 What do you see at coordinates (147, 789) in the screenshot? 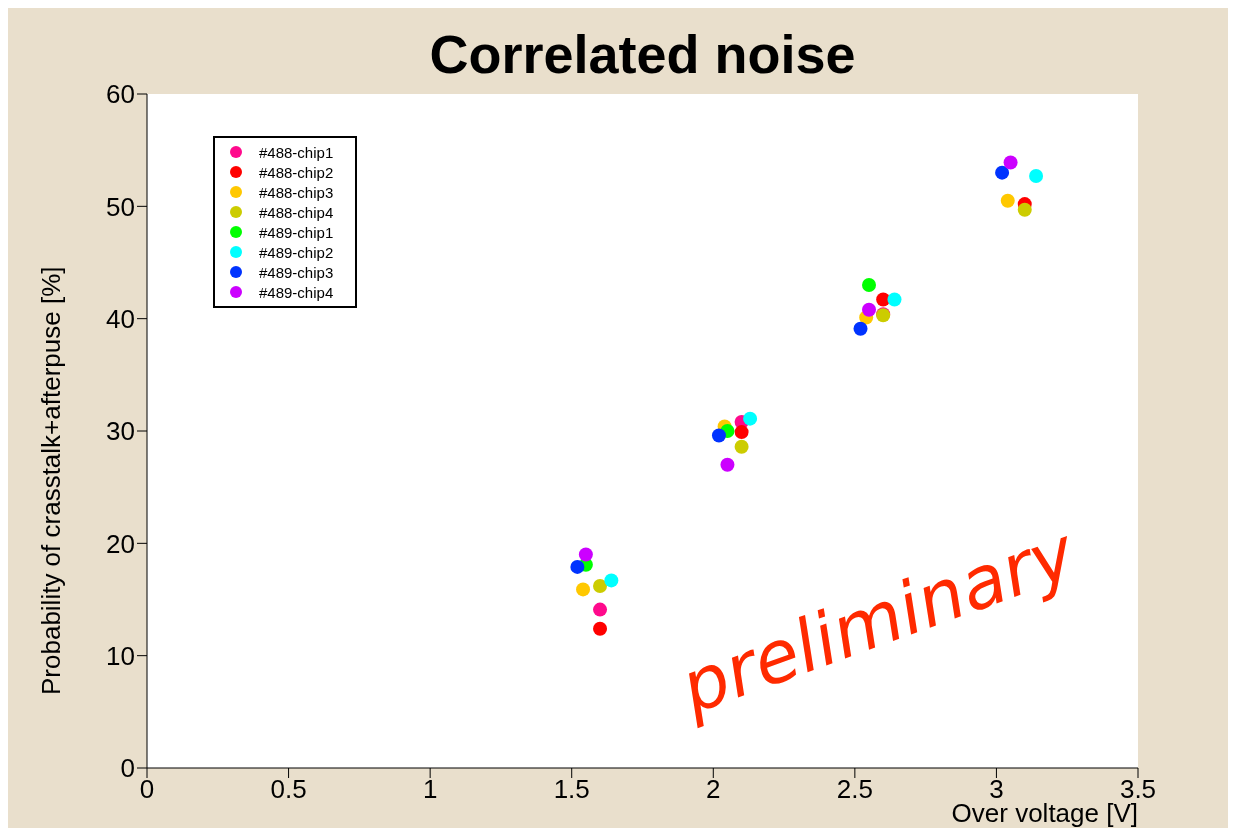
I see `x-tick-label: 0` at bounding box center [147, 789].